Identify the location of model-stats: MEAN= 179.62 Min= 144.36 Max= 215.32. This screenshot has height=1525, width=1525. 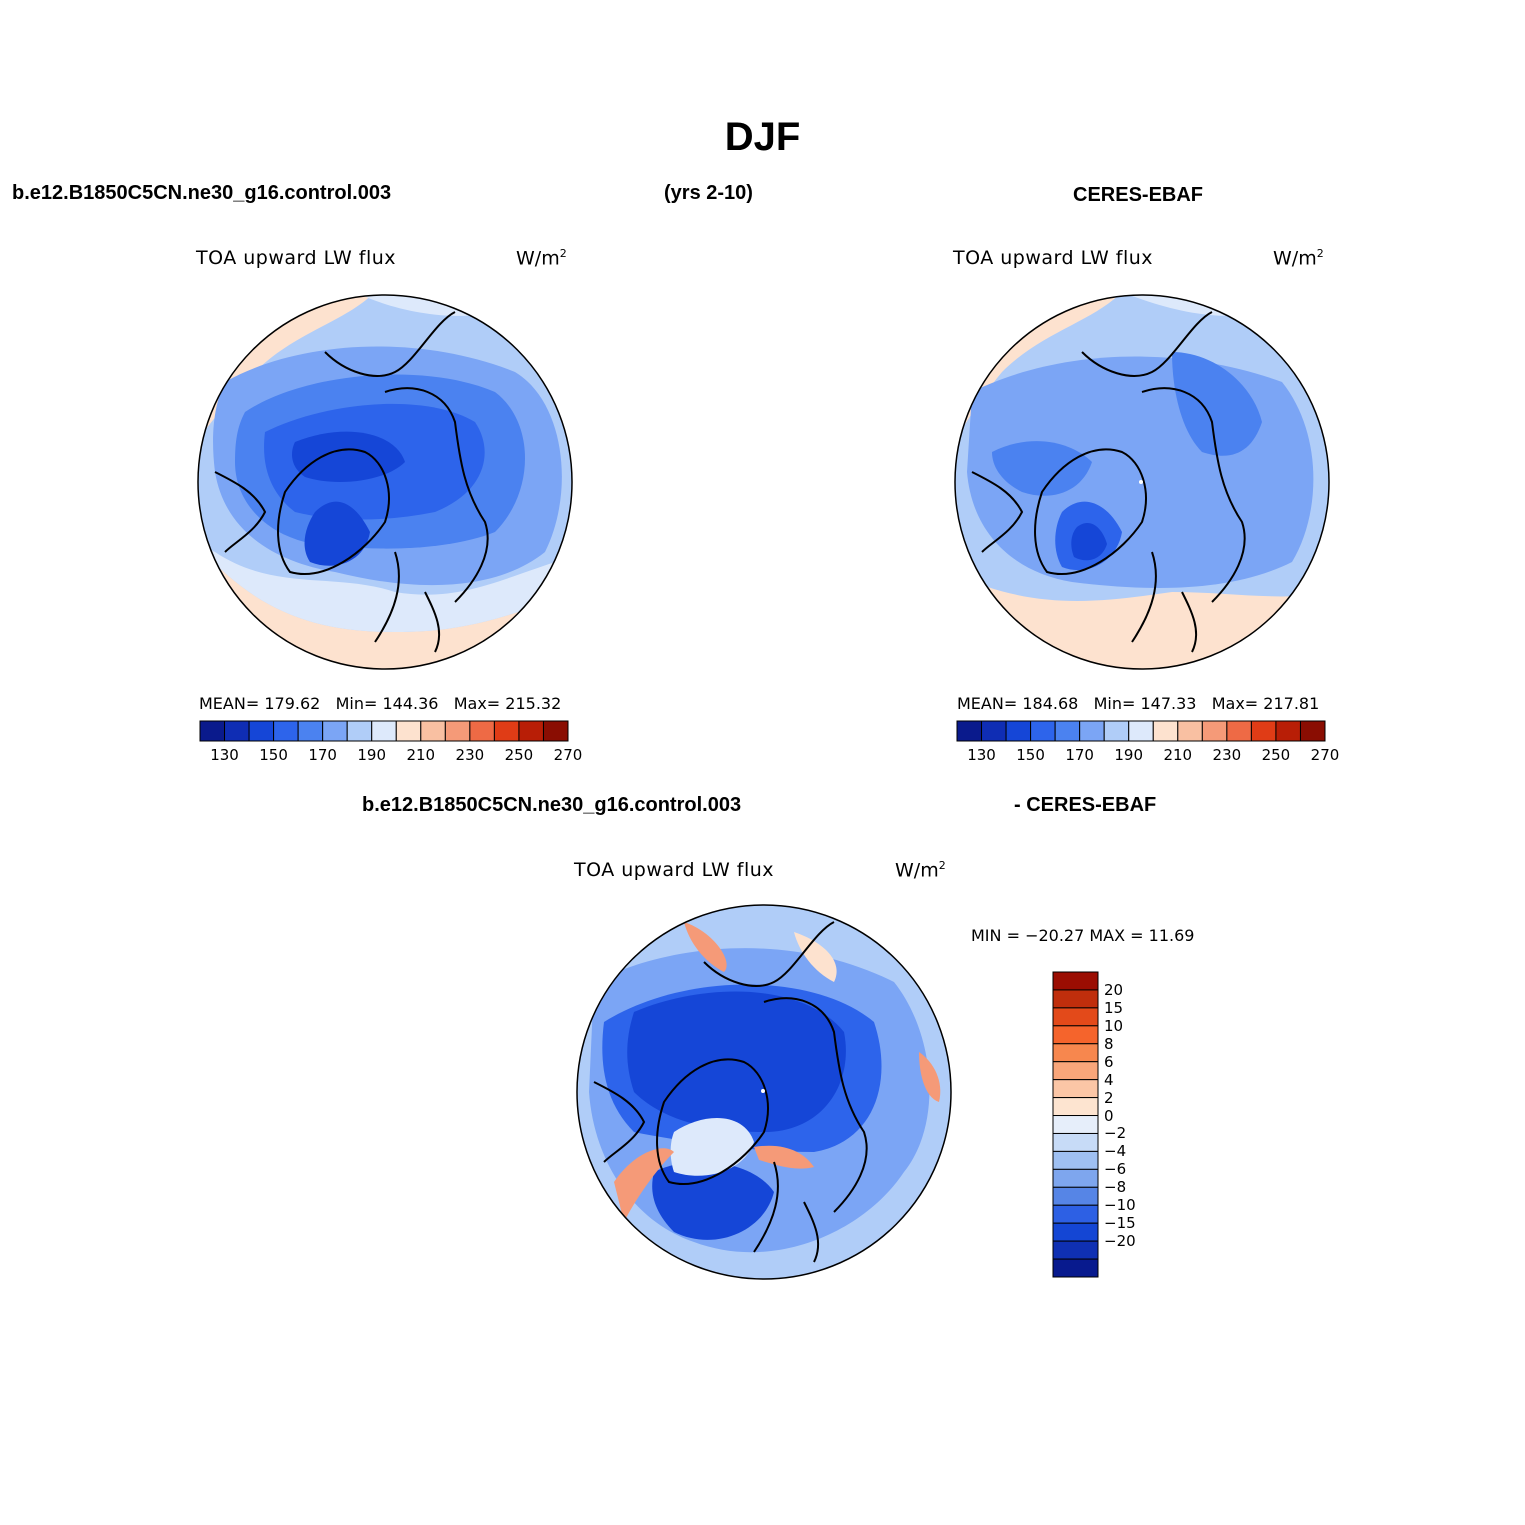
(380, 703).